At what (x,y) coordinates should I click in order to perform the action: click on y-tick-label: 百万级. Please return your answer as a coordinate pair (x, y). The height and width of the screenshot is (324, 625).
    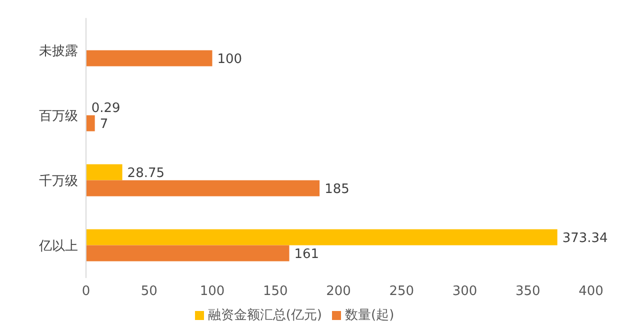
    Looking at the image, I should click on (58, 116).